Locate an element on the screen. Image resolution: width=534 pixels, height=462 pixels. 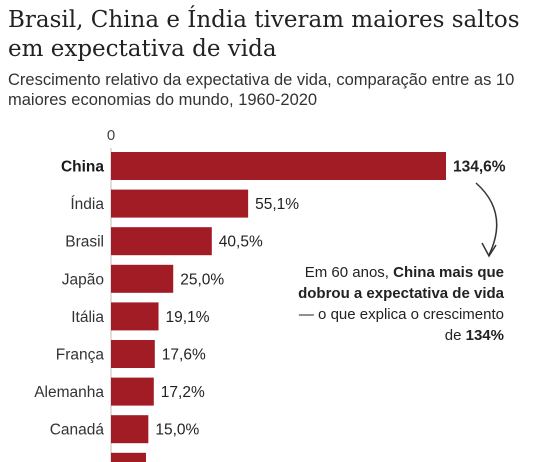
annotation-arrowhead is located at coordinates (489, 250).